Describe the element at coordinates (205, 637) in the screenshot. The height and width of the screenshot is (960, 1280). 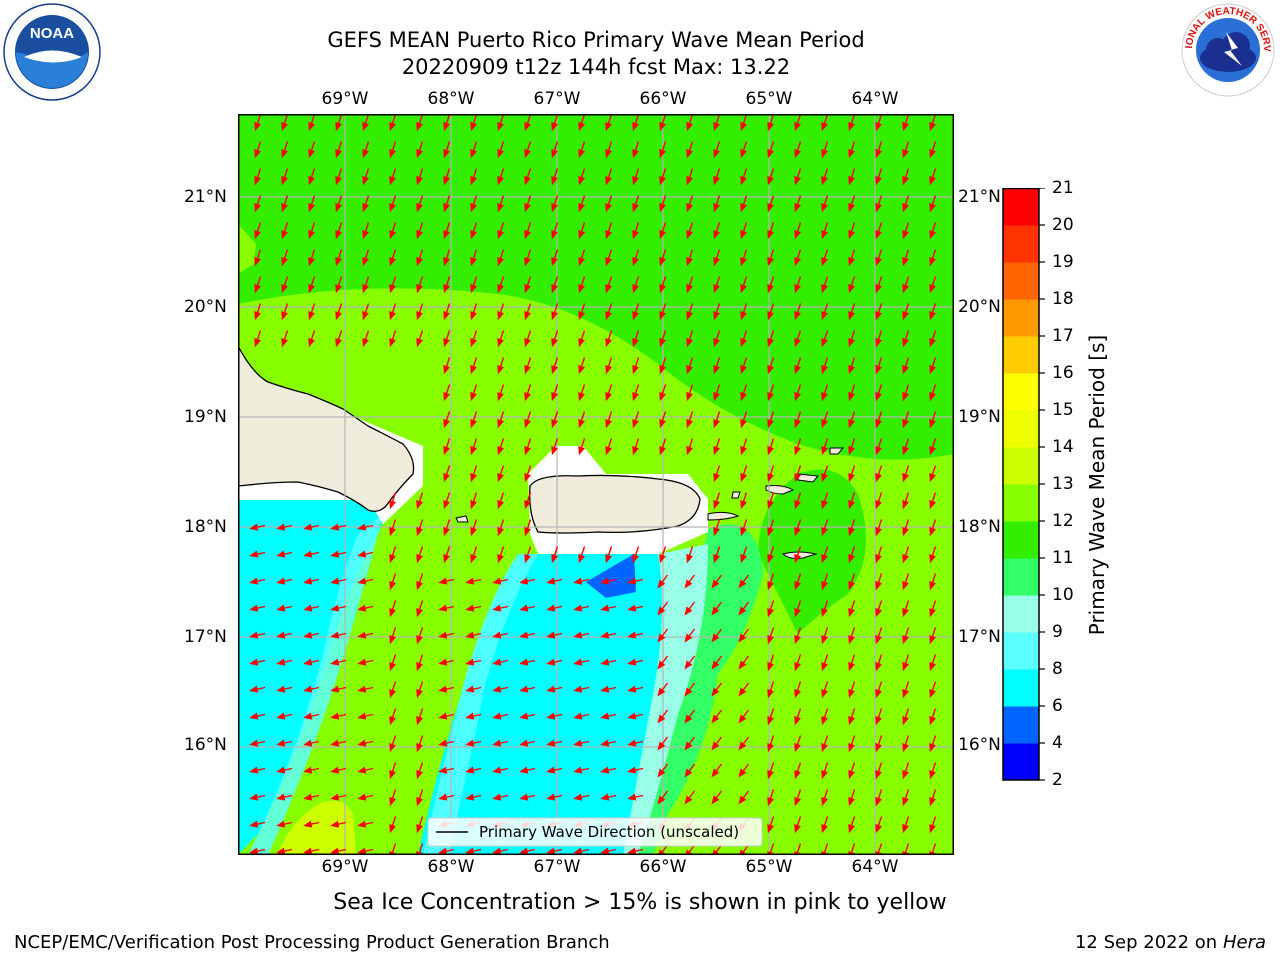
I see `lat-label-left: 17°N` at that location.